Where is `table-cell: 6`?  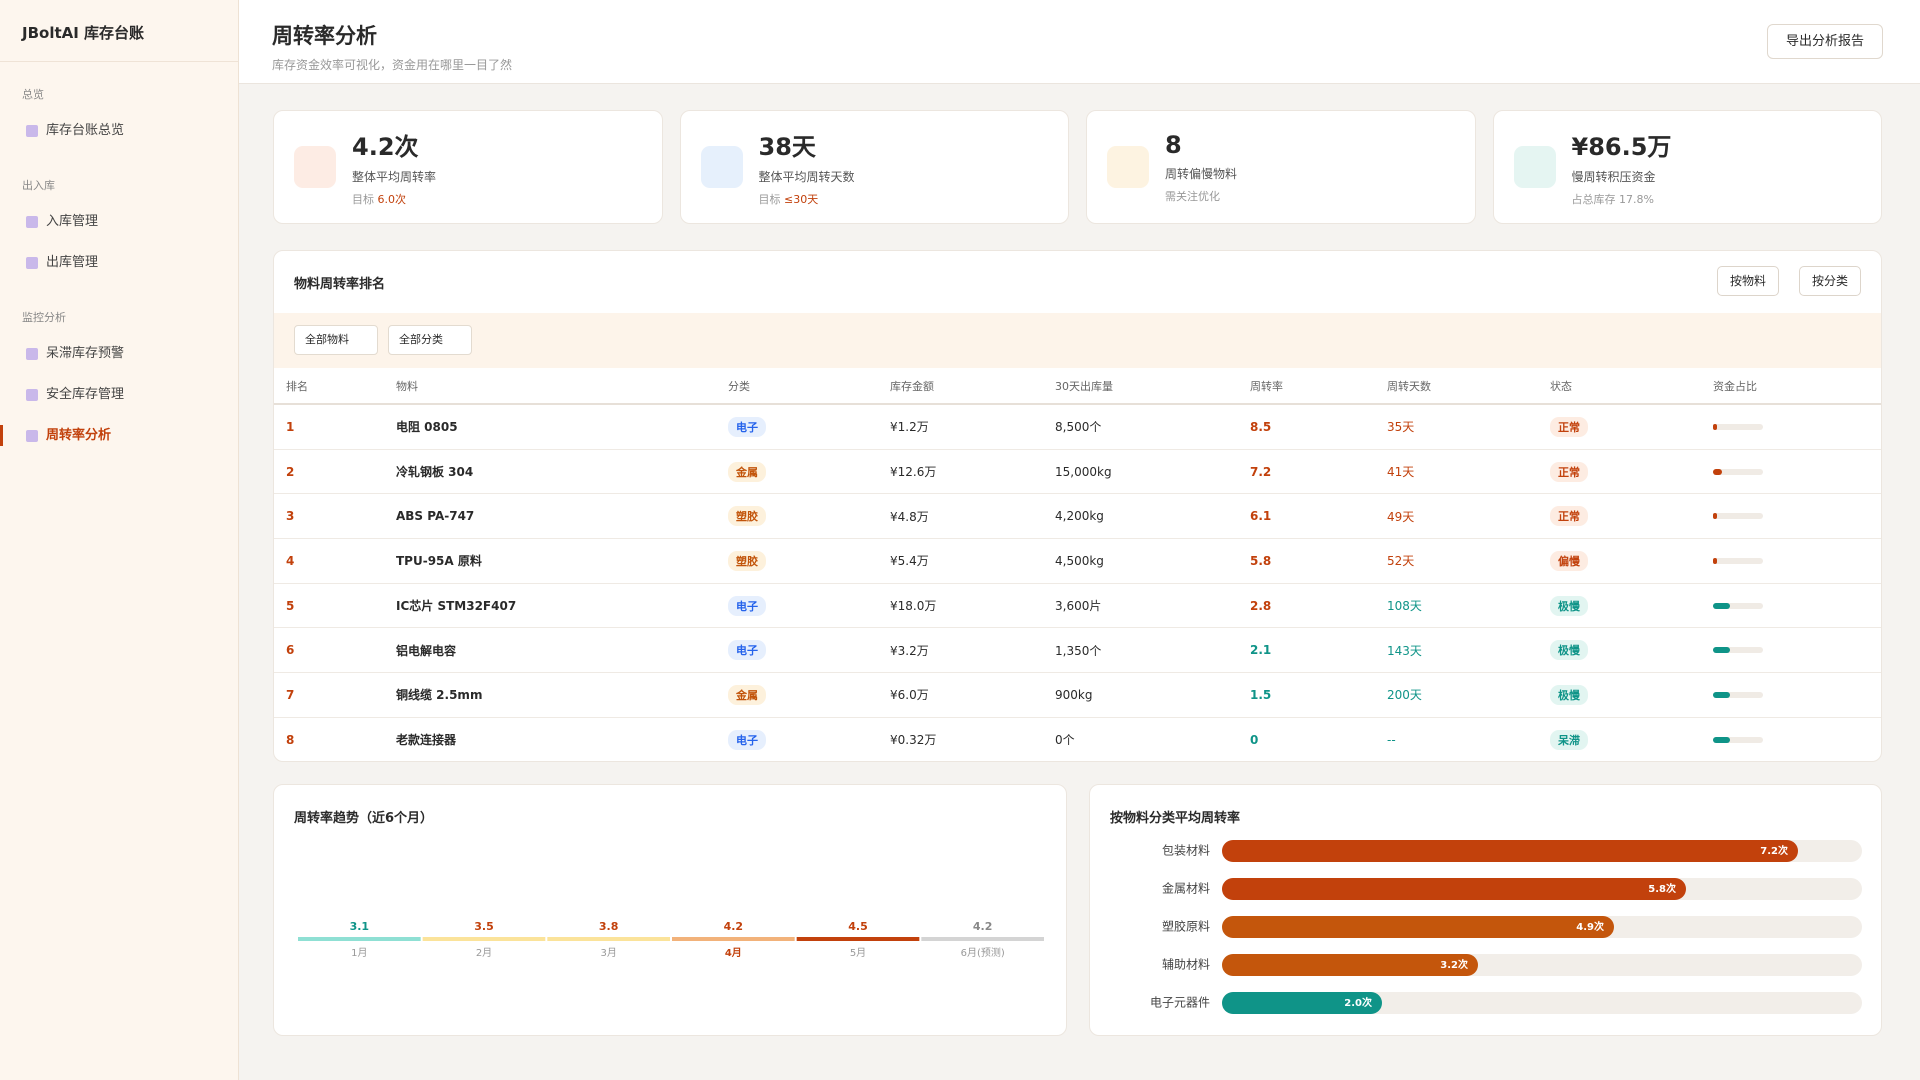
table-cell: 6 is located at coordinates (341, 650).